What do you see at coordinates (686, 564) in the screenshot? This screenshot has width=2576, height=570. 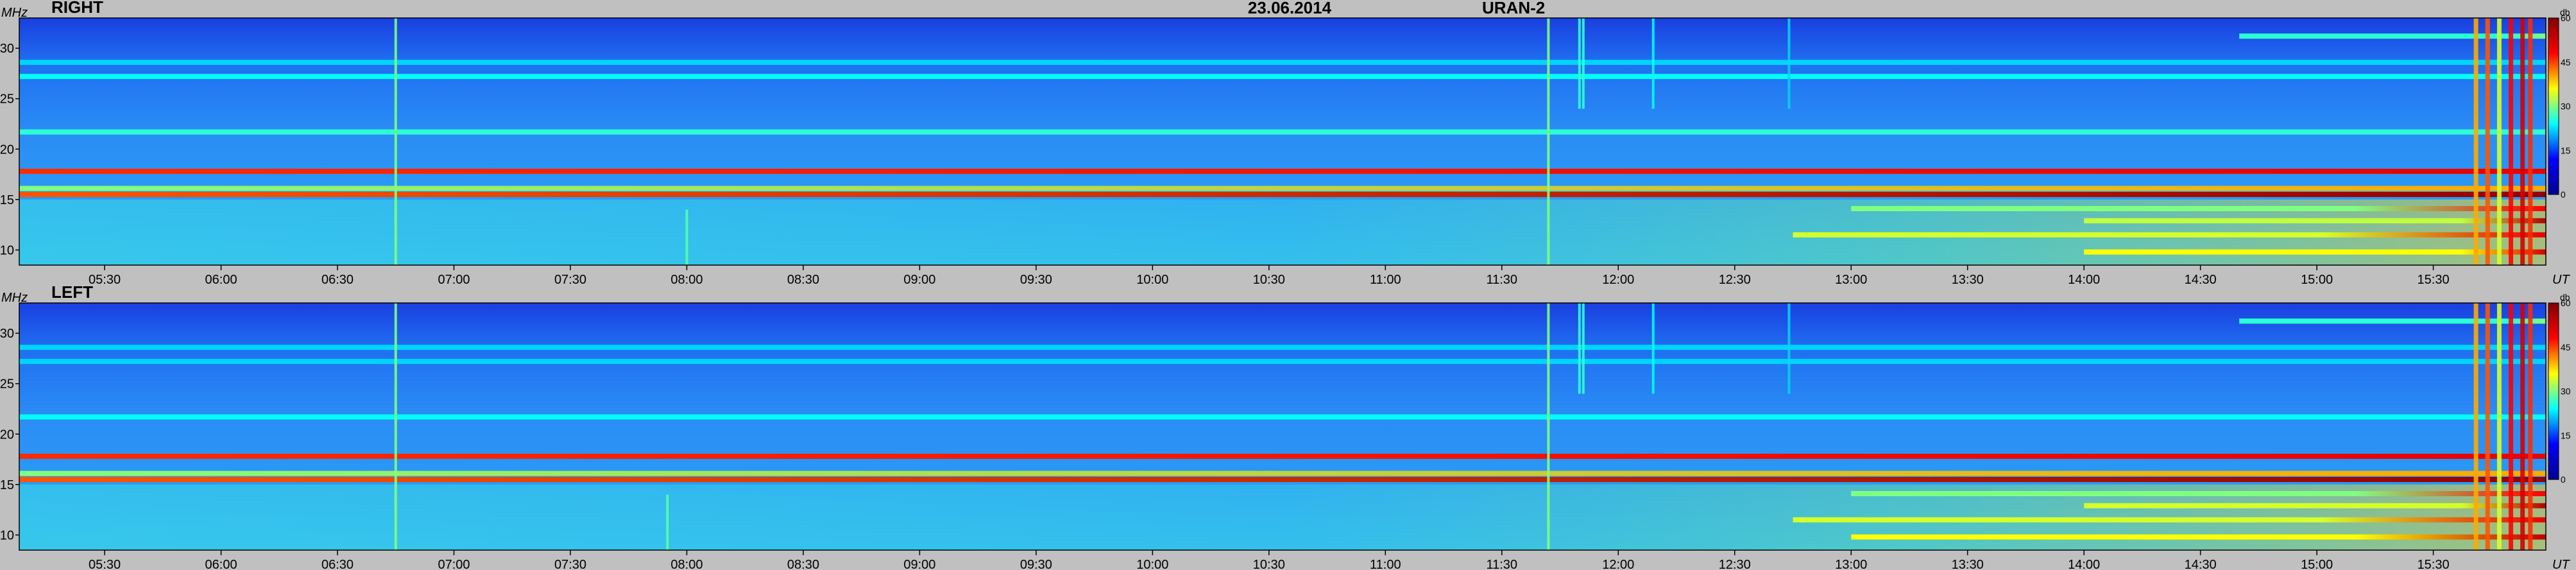 I see `x-tick-label: 08:00` at bounding box center [686, 564].